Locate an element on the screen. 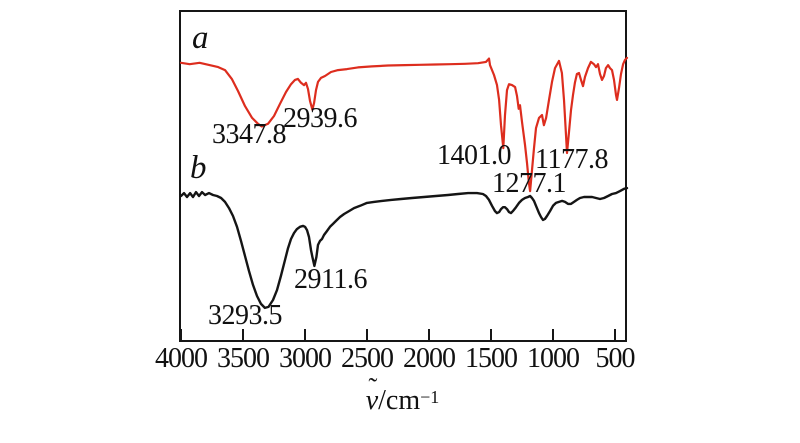  x-tick-2000 is located at coordinates (429, 335).